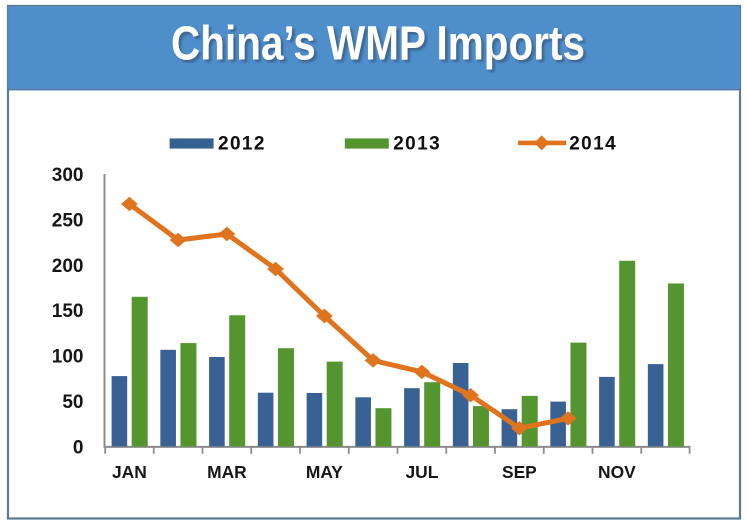 Image resolution: width=748 pixels, height=531 pixels. Describe the element at coordinates (68, 311) in the screenshot. I see `svg-text: 150` at that location.